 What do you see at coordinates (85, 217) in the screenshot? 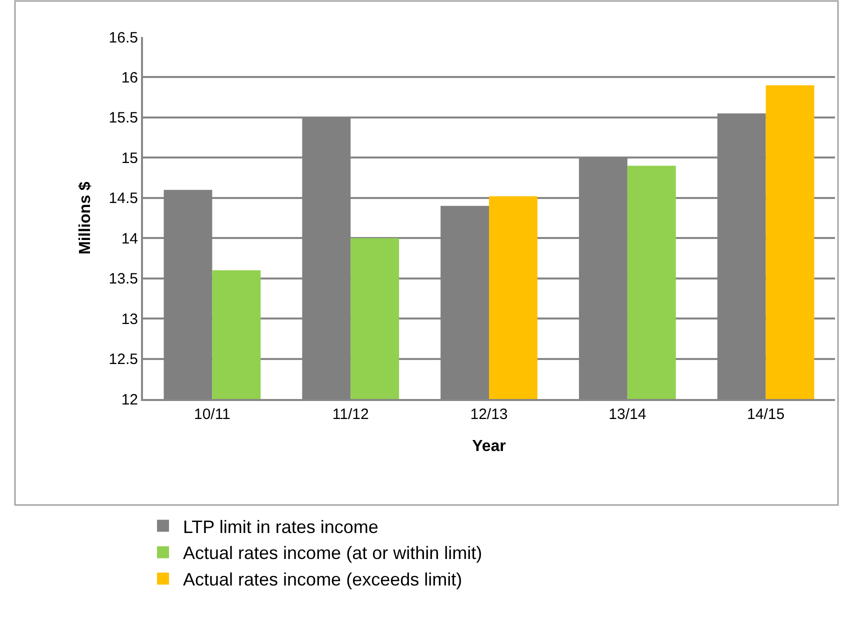
I see `y-axis-title: Millions $` at bounding box center [85, 217].